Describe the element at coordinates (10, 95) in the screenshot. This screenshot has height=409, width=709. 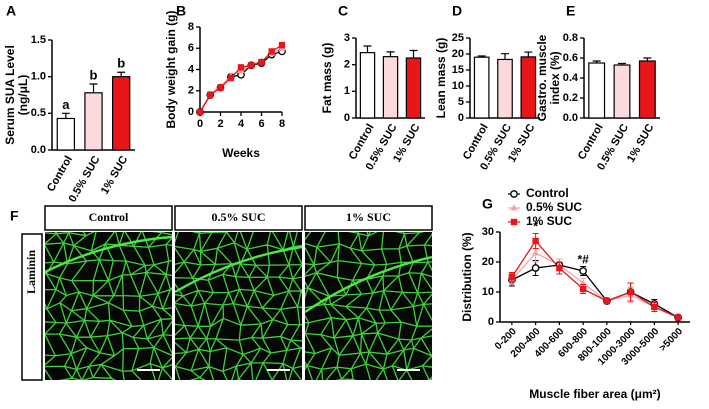
I see `y-axis-label: Serum SUA Level` at that location.